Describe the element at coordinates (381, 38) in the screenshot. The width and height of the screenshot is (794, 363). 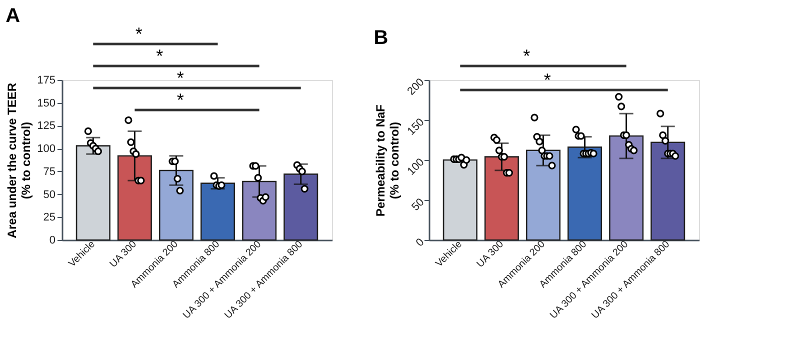
I see `chart-title: B` at that location.